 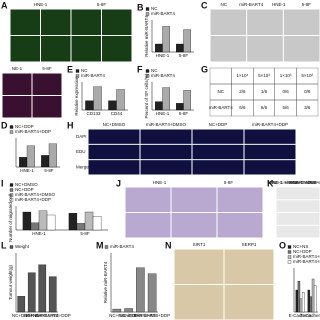 I want to click on legend-label: NC, so click(x=84, y=70).